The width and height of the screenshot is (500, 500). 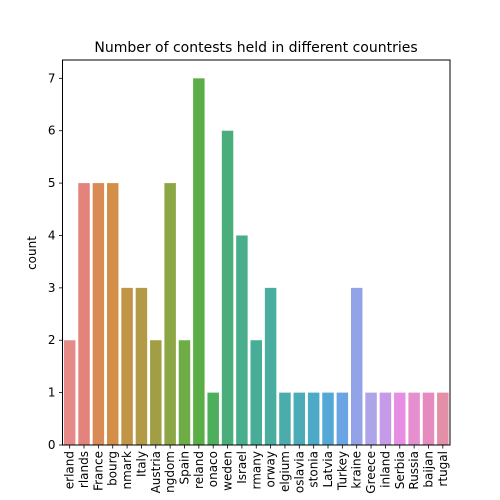 What do you see at coordinates (52, 78) in the screenshot?
I see `y-tick-label: 7` at bounding box center [52, 78].